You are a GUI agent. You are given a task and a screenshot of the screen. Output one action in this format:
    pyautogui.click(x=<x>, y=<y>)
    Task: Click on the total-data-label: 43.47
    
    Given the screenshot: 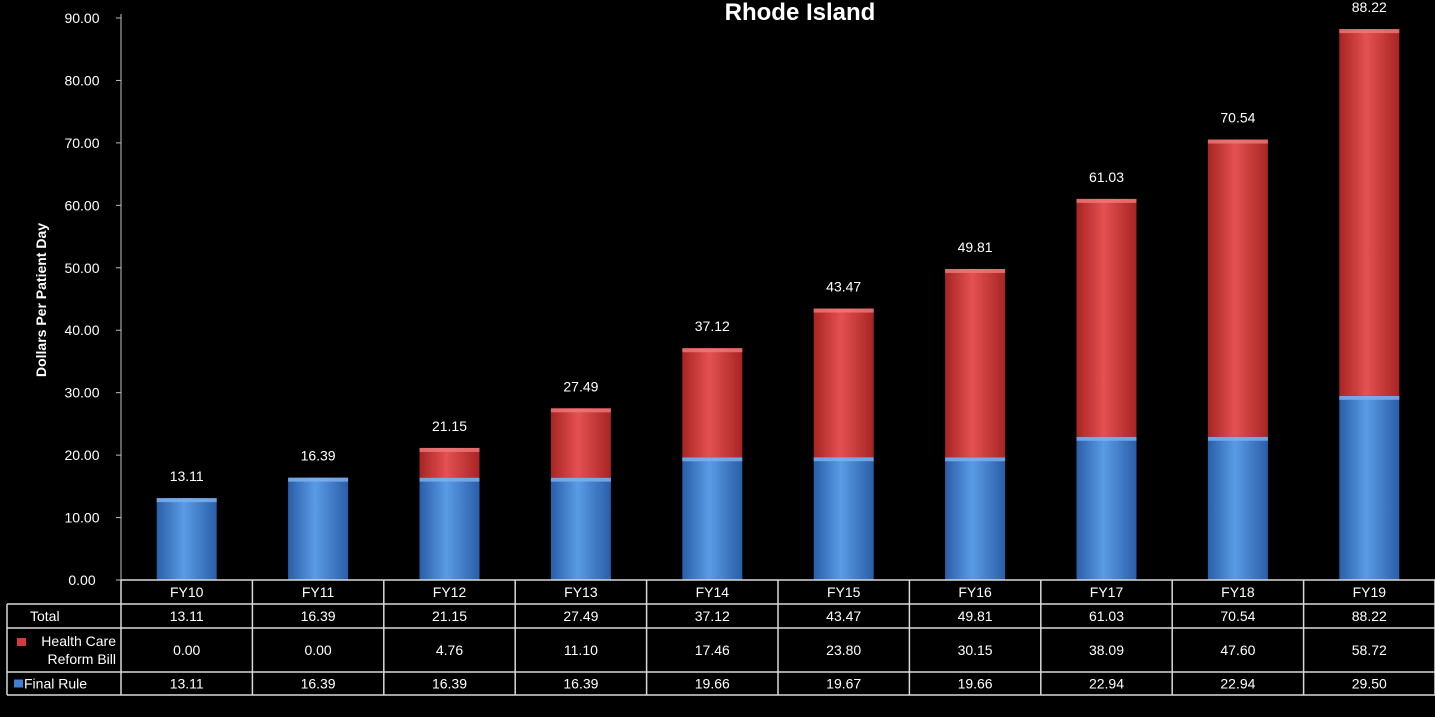 What is the action you would take?
    pyautogui.click(x=843, y=287)
    